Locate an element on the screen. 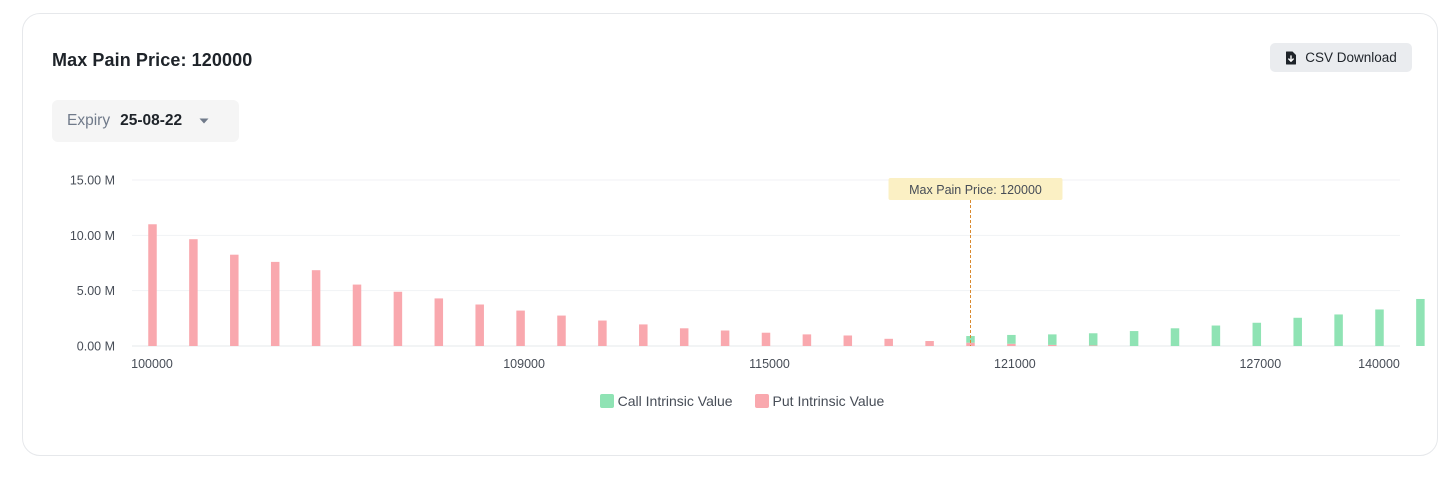  x-axis-ticks: 100000 109000 115000 121000 127000 140000 is located at coordinates (765, 364).